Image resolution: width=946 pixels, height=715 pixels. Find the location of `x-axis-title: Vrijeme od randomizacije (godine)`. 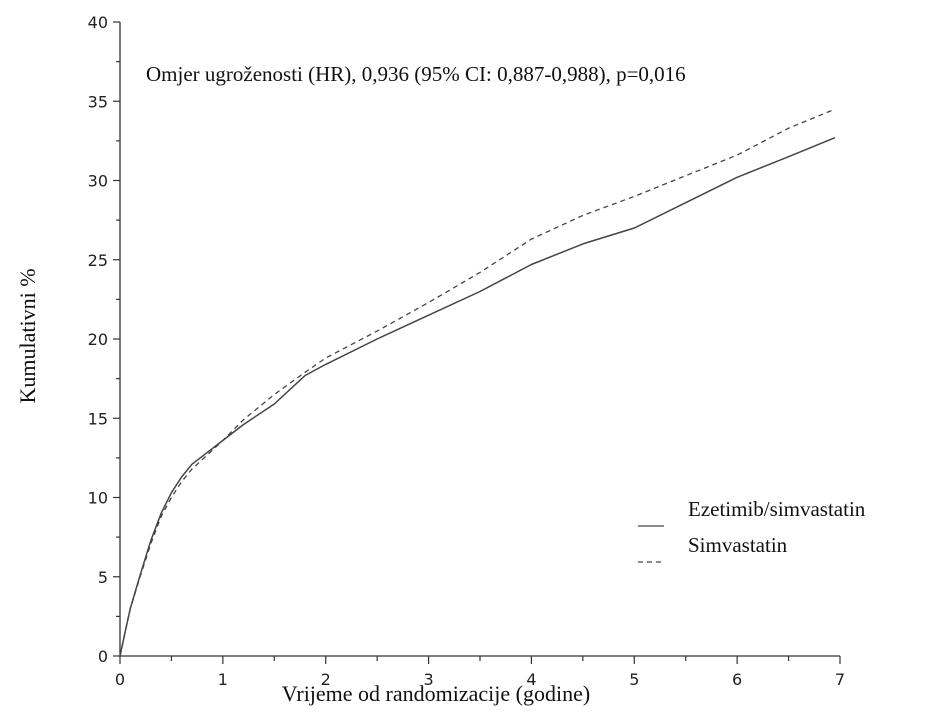

x-axis-title: Vrijeme od randomizacije (godine) is located at coordinates (436, 693).